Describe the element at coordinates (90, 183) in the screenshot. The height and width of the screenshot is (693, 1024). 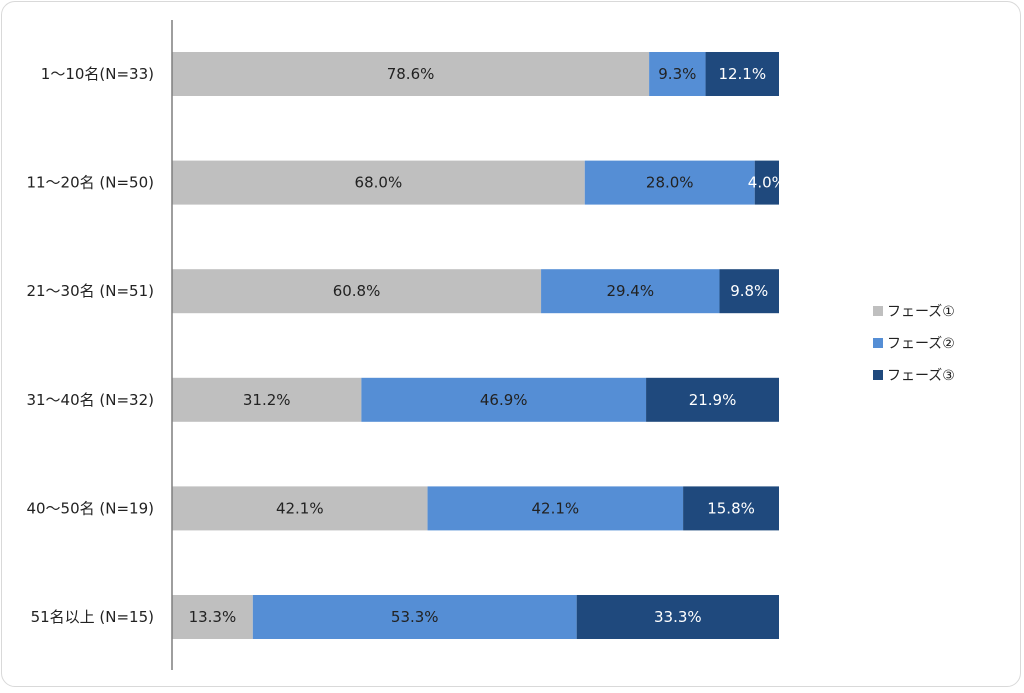
I see `category-label: 11～20名 (N=50)` at that location.